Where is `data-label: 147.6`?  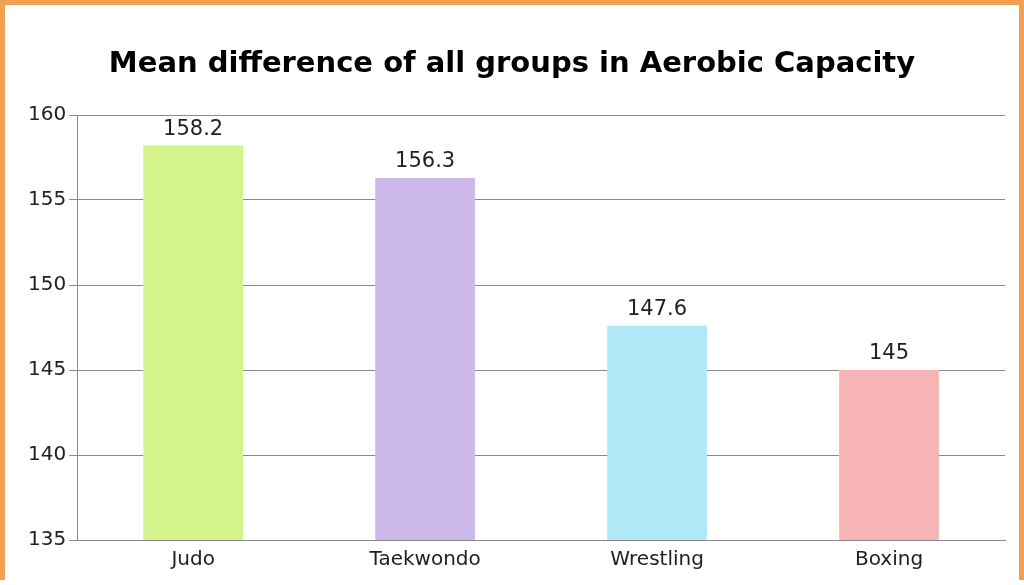
data-label: 147.6 is located at coordinates (657, 307).